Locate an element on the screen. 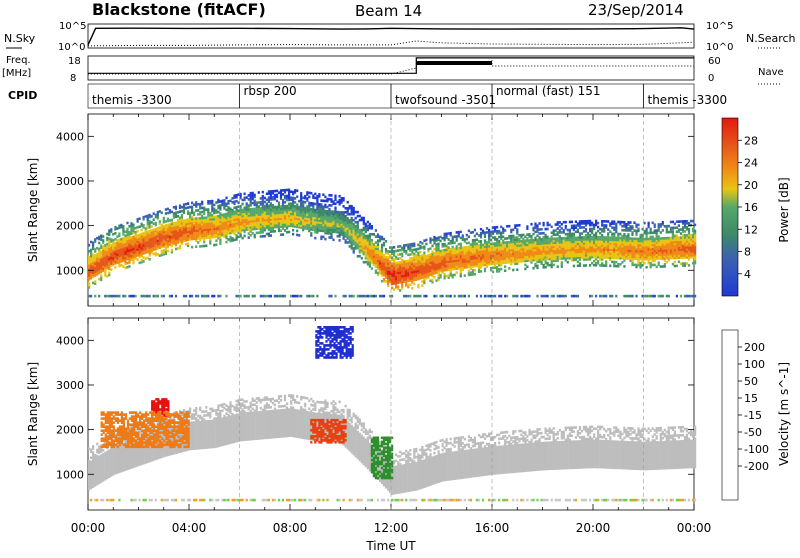 The width and height of the screenshot is (800, 558). beam-title: Beam 14 is located at coordinates (388, 11).